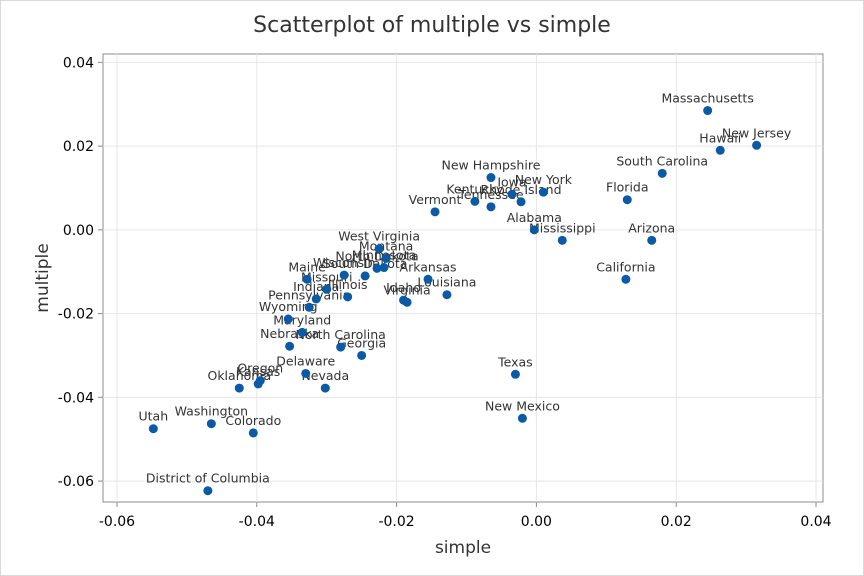 The width and height of the screenshot is (864, 576). What do you see at coordinates (379, 236) in the screenshot?
I see `point-label: West Virginia` at bounding box center [379, 236].